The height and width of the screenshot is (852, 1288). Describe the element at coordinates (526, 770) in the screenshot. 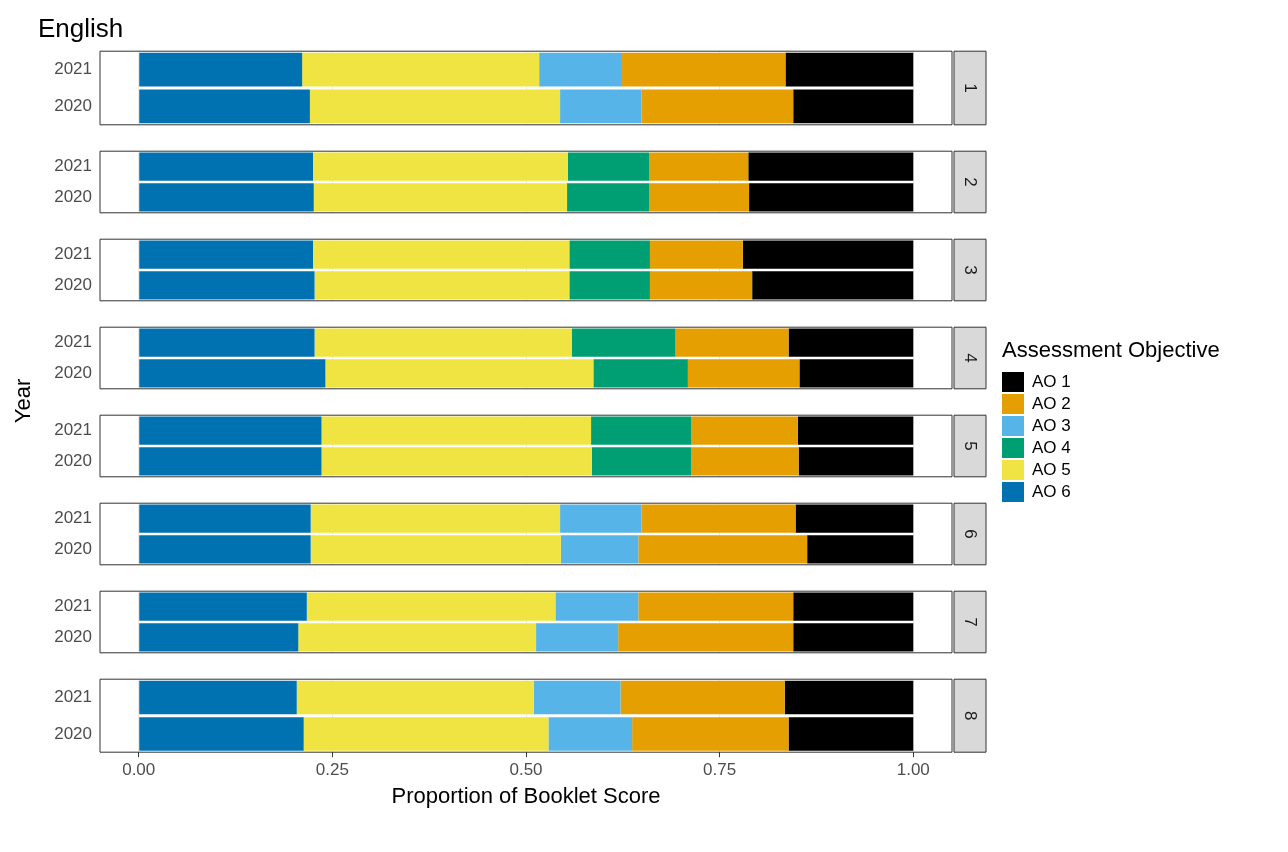

I see `x-tick-label: 0.50` at that location.